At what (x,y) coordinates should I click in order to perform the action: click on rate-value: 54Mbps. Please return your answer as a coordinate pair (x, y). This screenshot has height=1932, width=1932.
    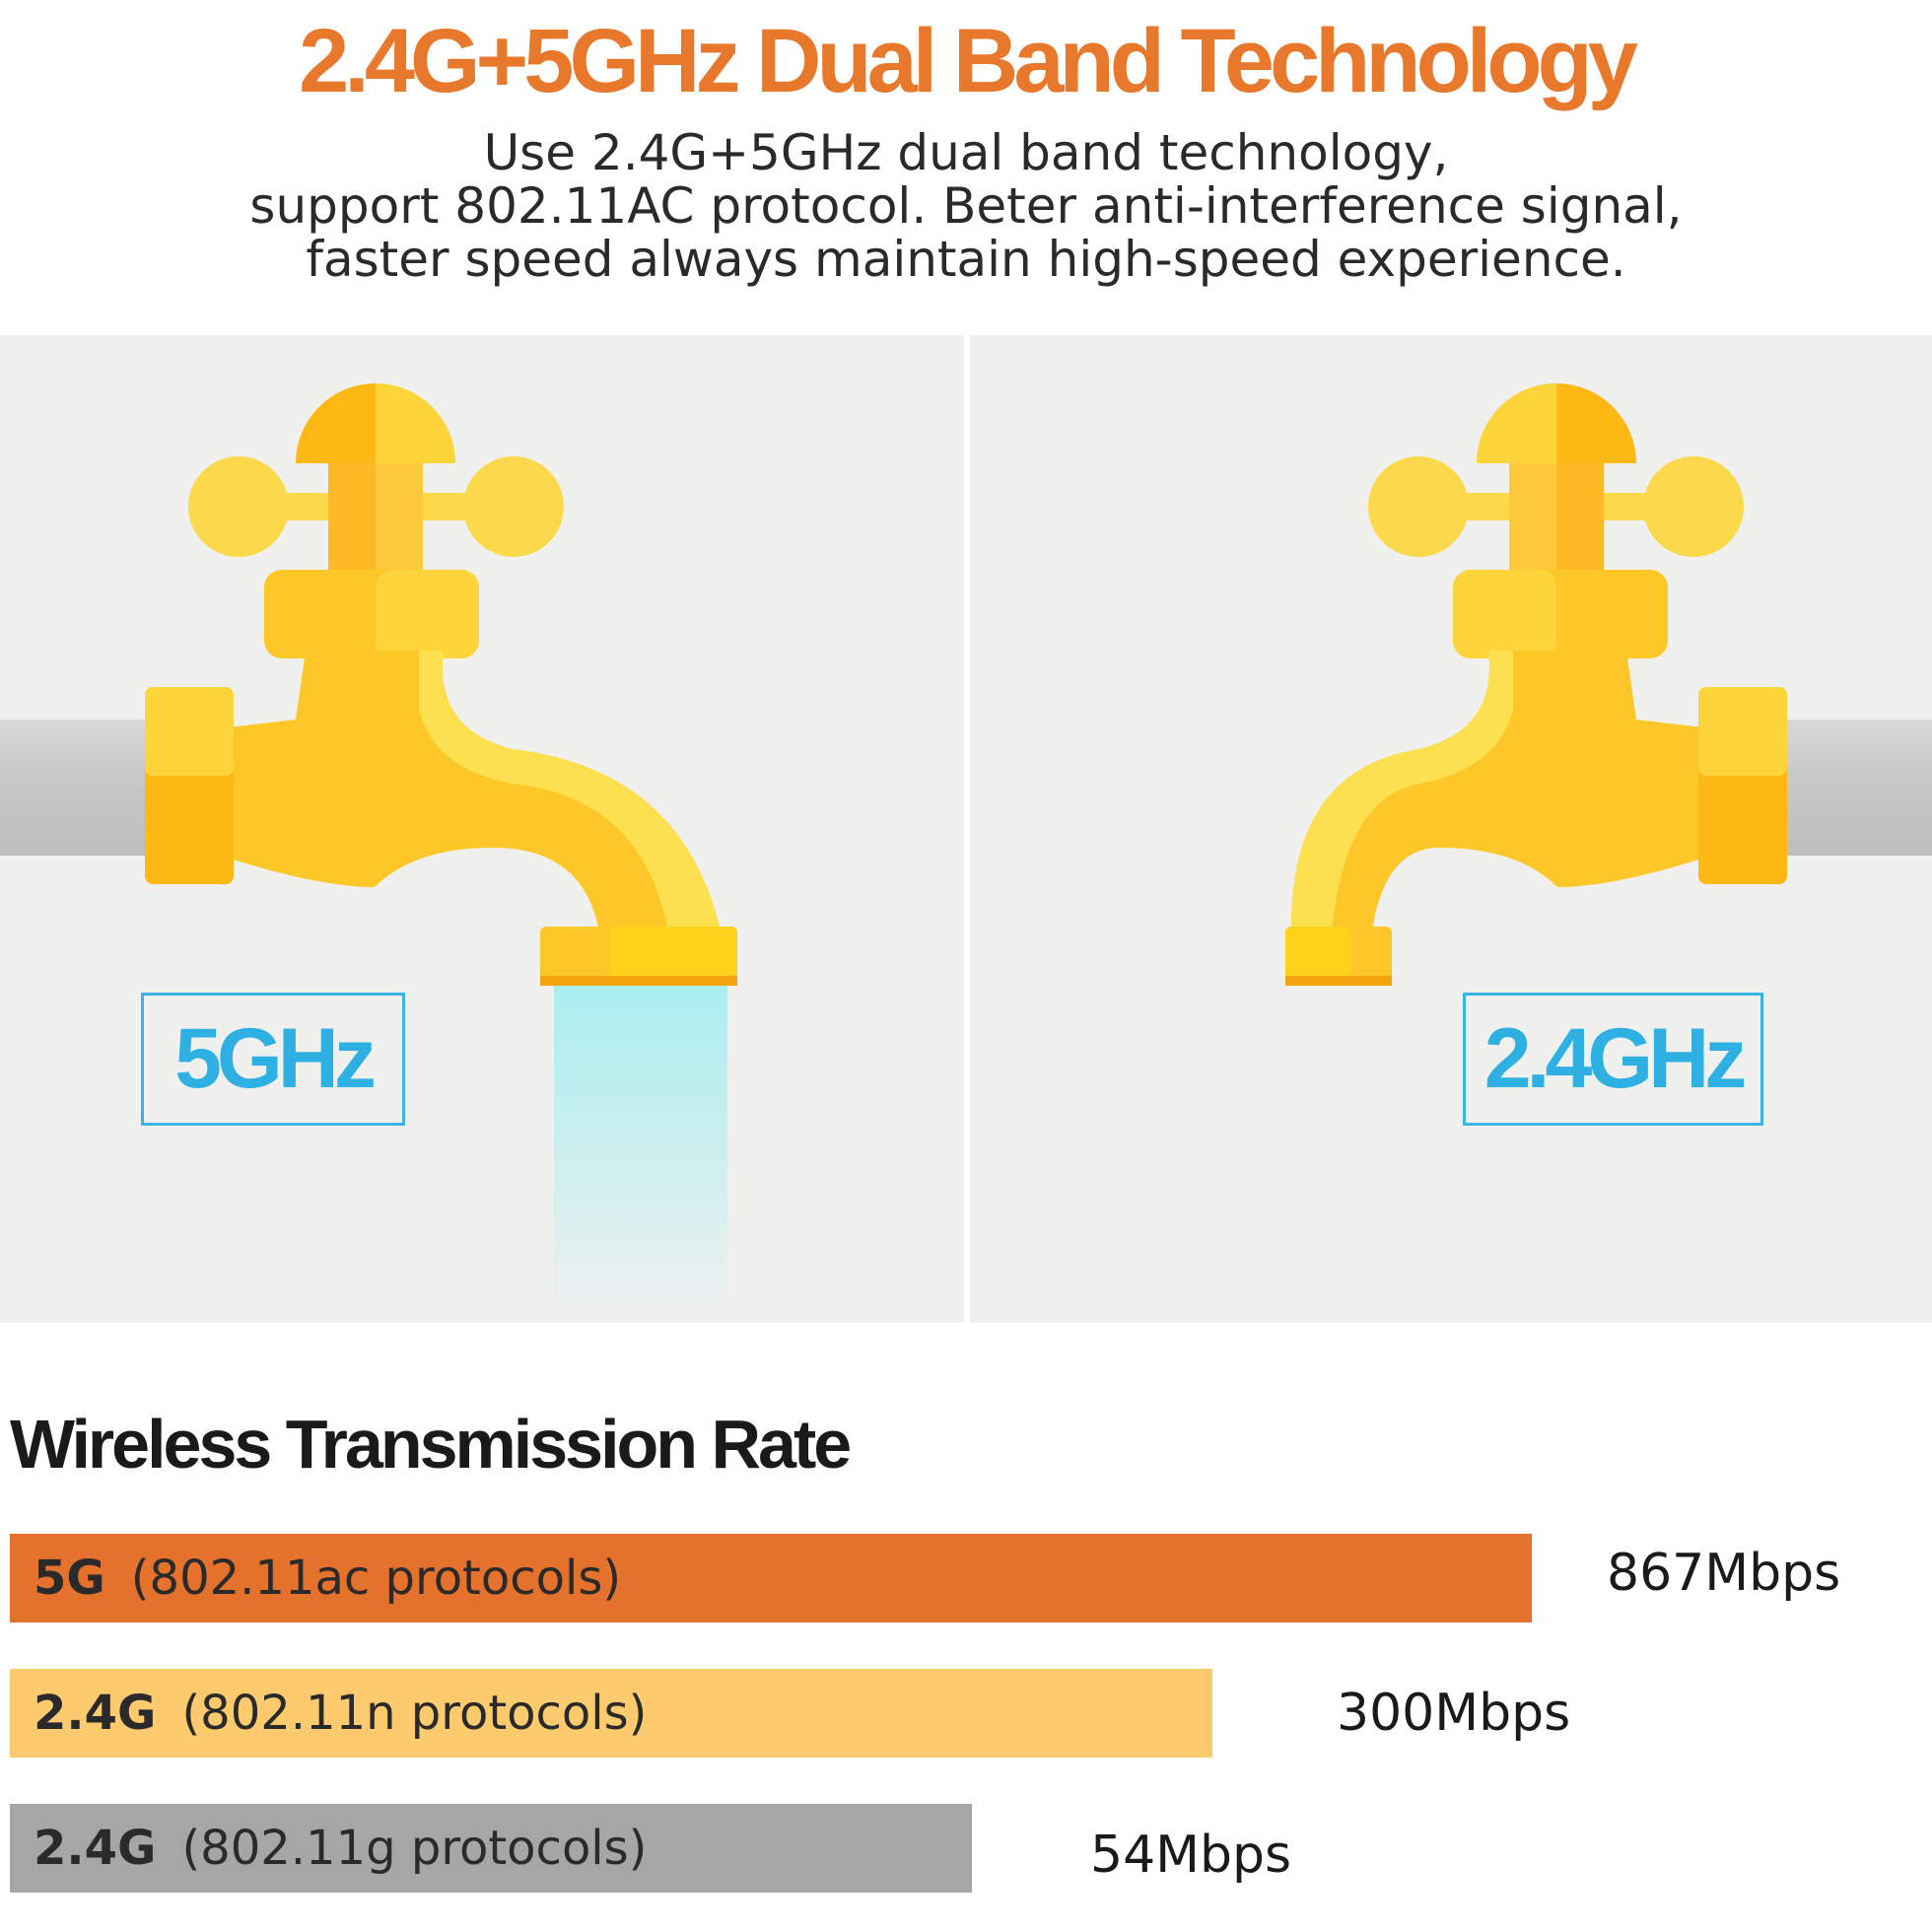
    Looking at the image, I should click on (1191, 1856).